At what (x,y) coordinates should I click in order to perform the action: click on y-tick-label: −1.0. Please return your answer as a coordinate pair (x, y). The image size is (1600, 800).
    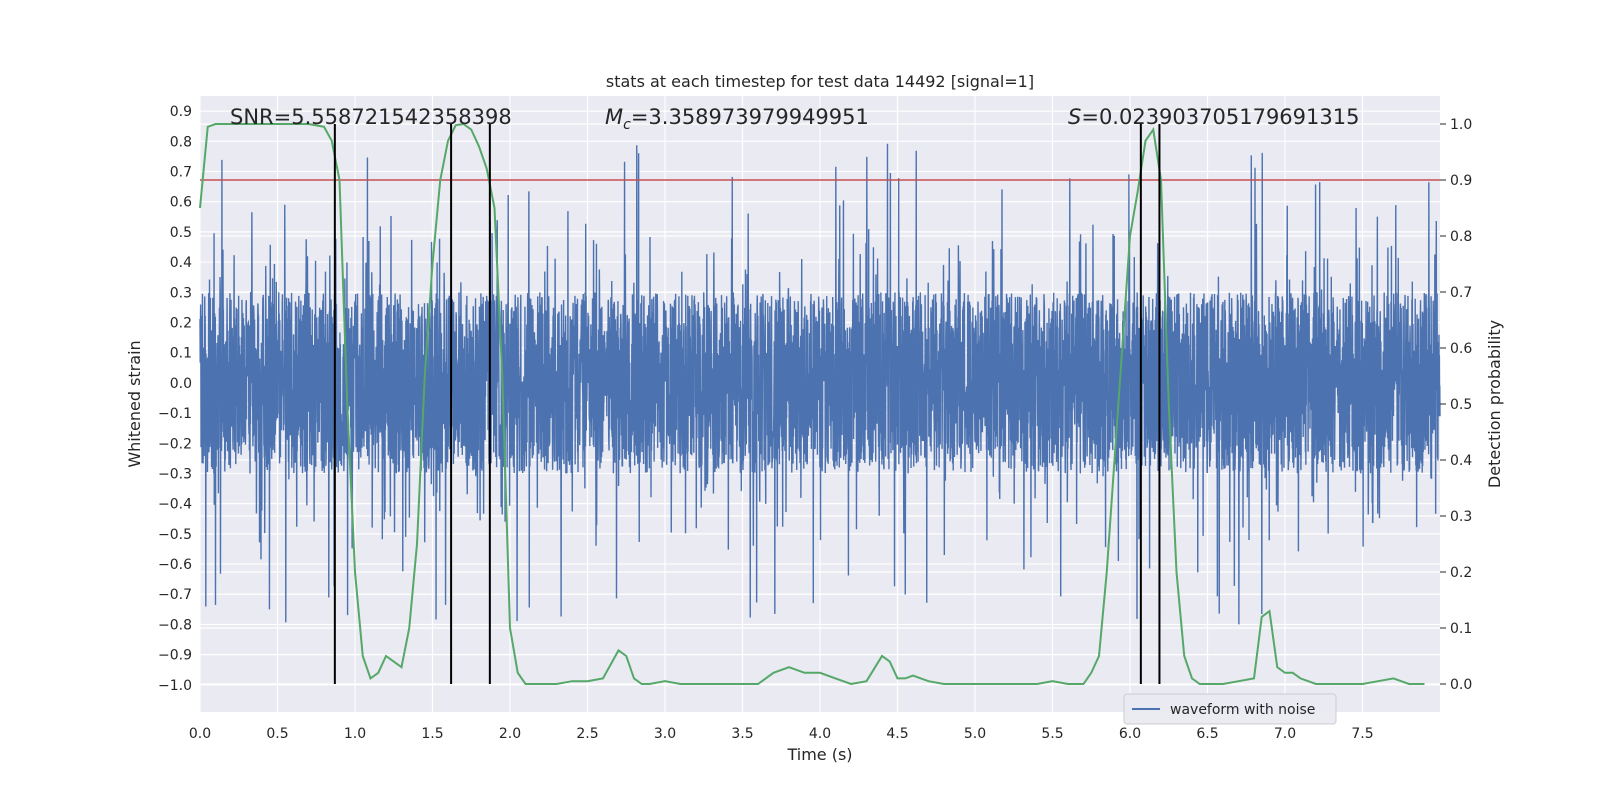
    Looking at the image, I should click on (175, 686).